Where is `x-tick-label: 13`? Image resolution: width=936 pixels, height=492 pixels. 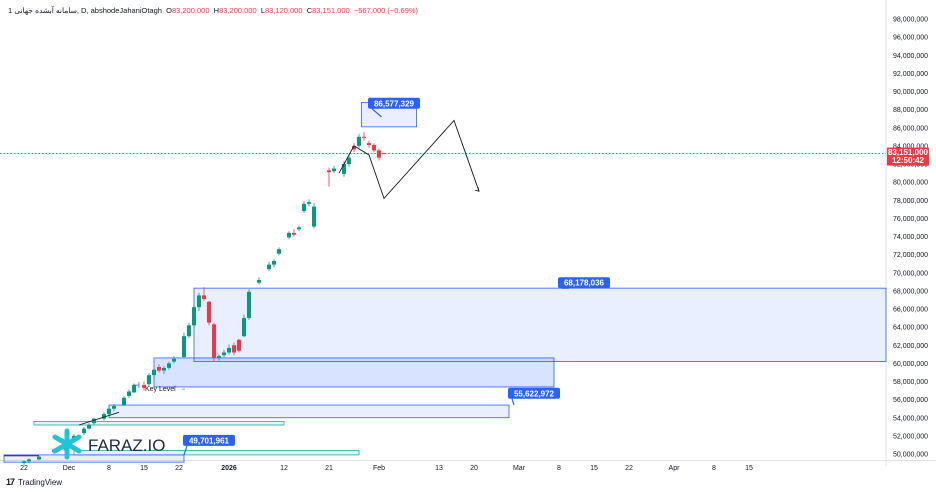
x-tick-label: 13 is located at coordinates (439, 468).